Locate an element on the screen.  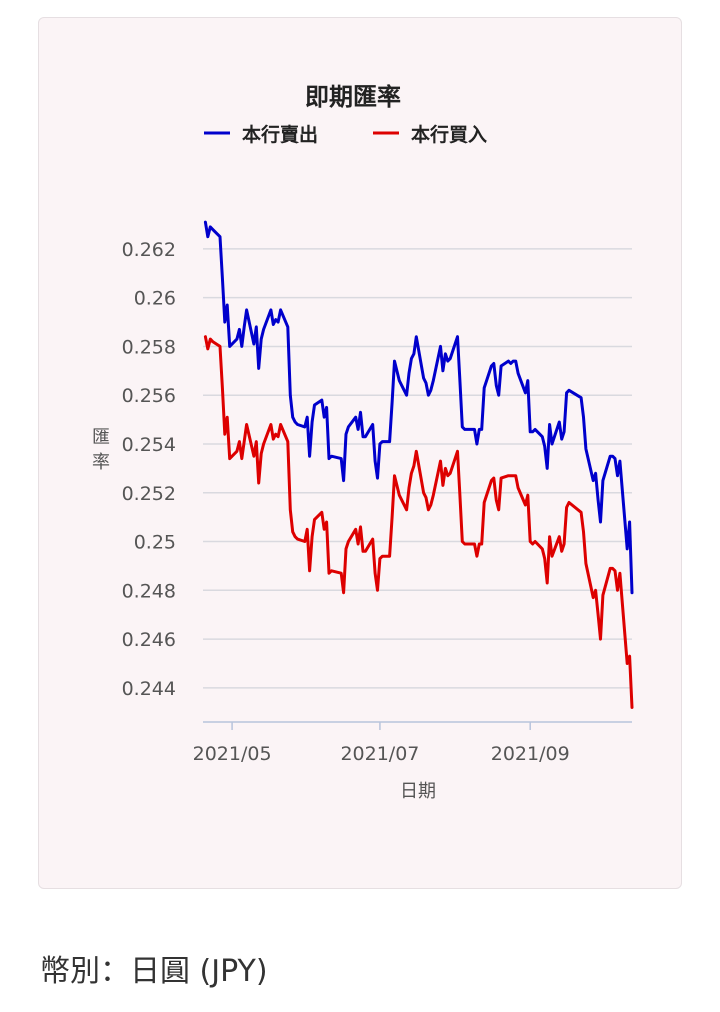
y-tick-label: 0.244 is located at coordinates (149, 689).